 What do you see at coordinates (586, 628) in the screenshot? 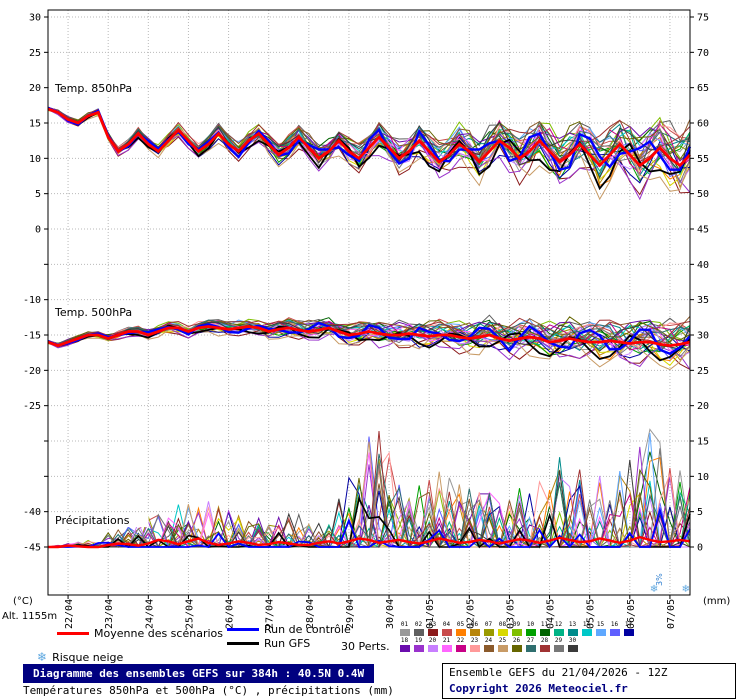
I see `pert-legend-entry: 14` at bounding box center [586, 628].